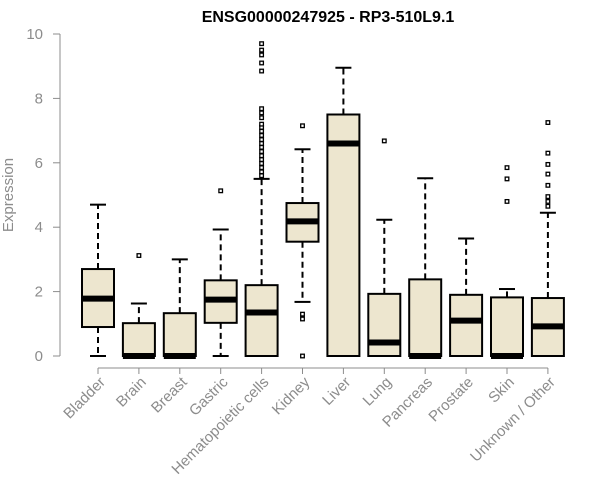 This screenshot has width=600, height=500. I want to click on x-tick-label: Breast, so click(169, 394).